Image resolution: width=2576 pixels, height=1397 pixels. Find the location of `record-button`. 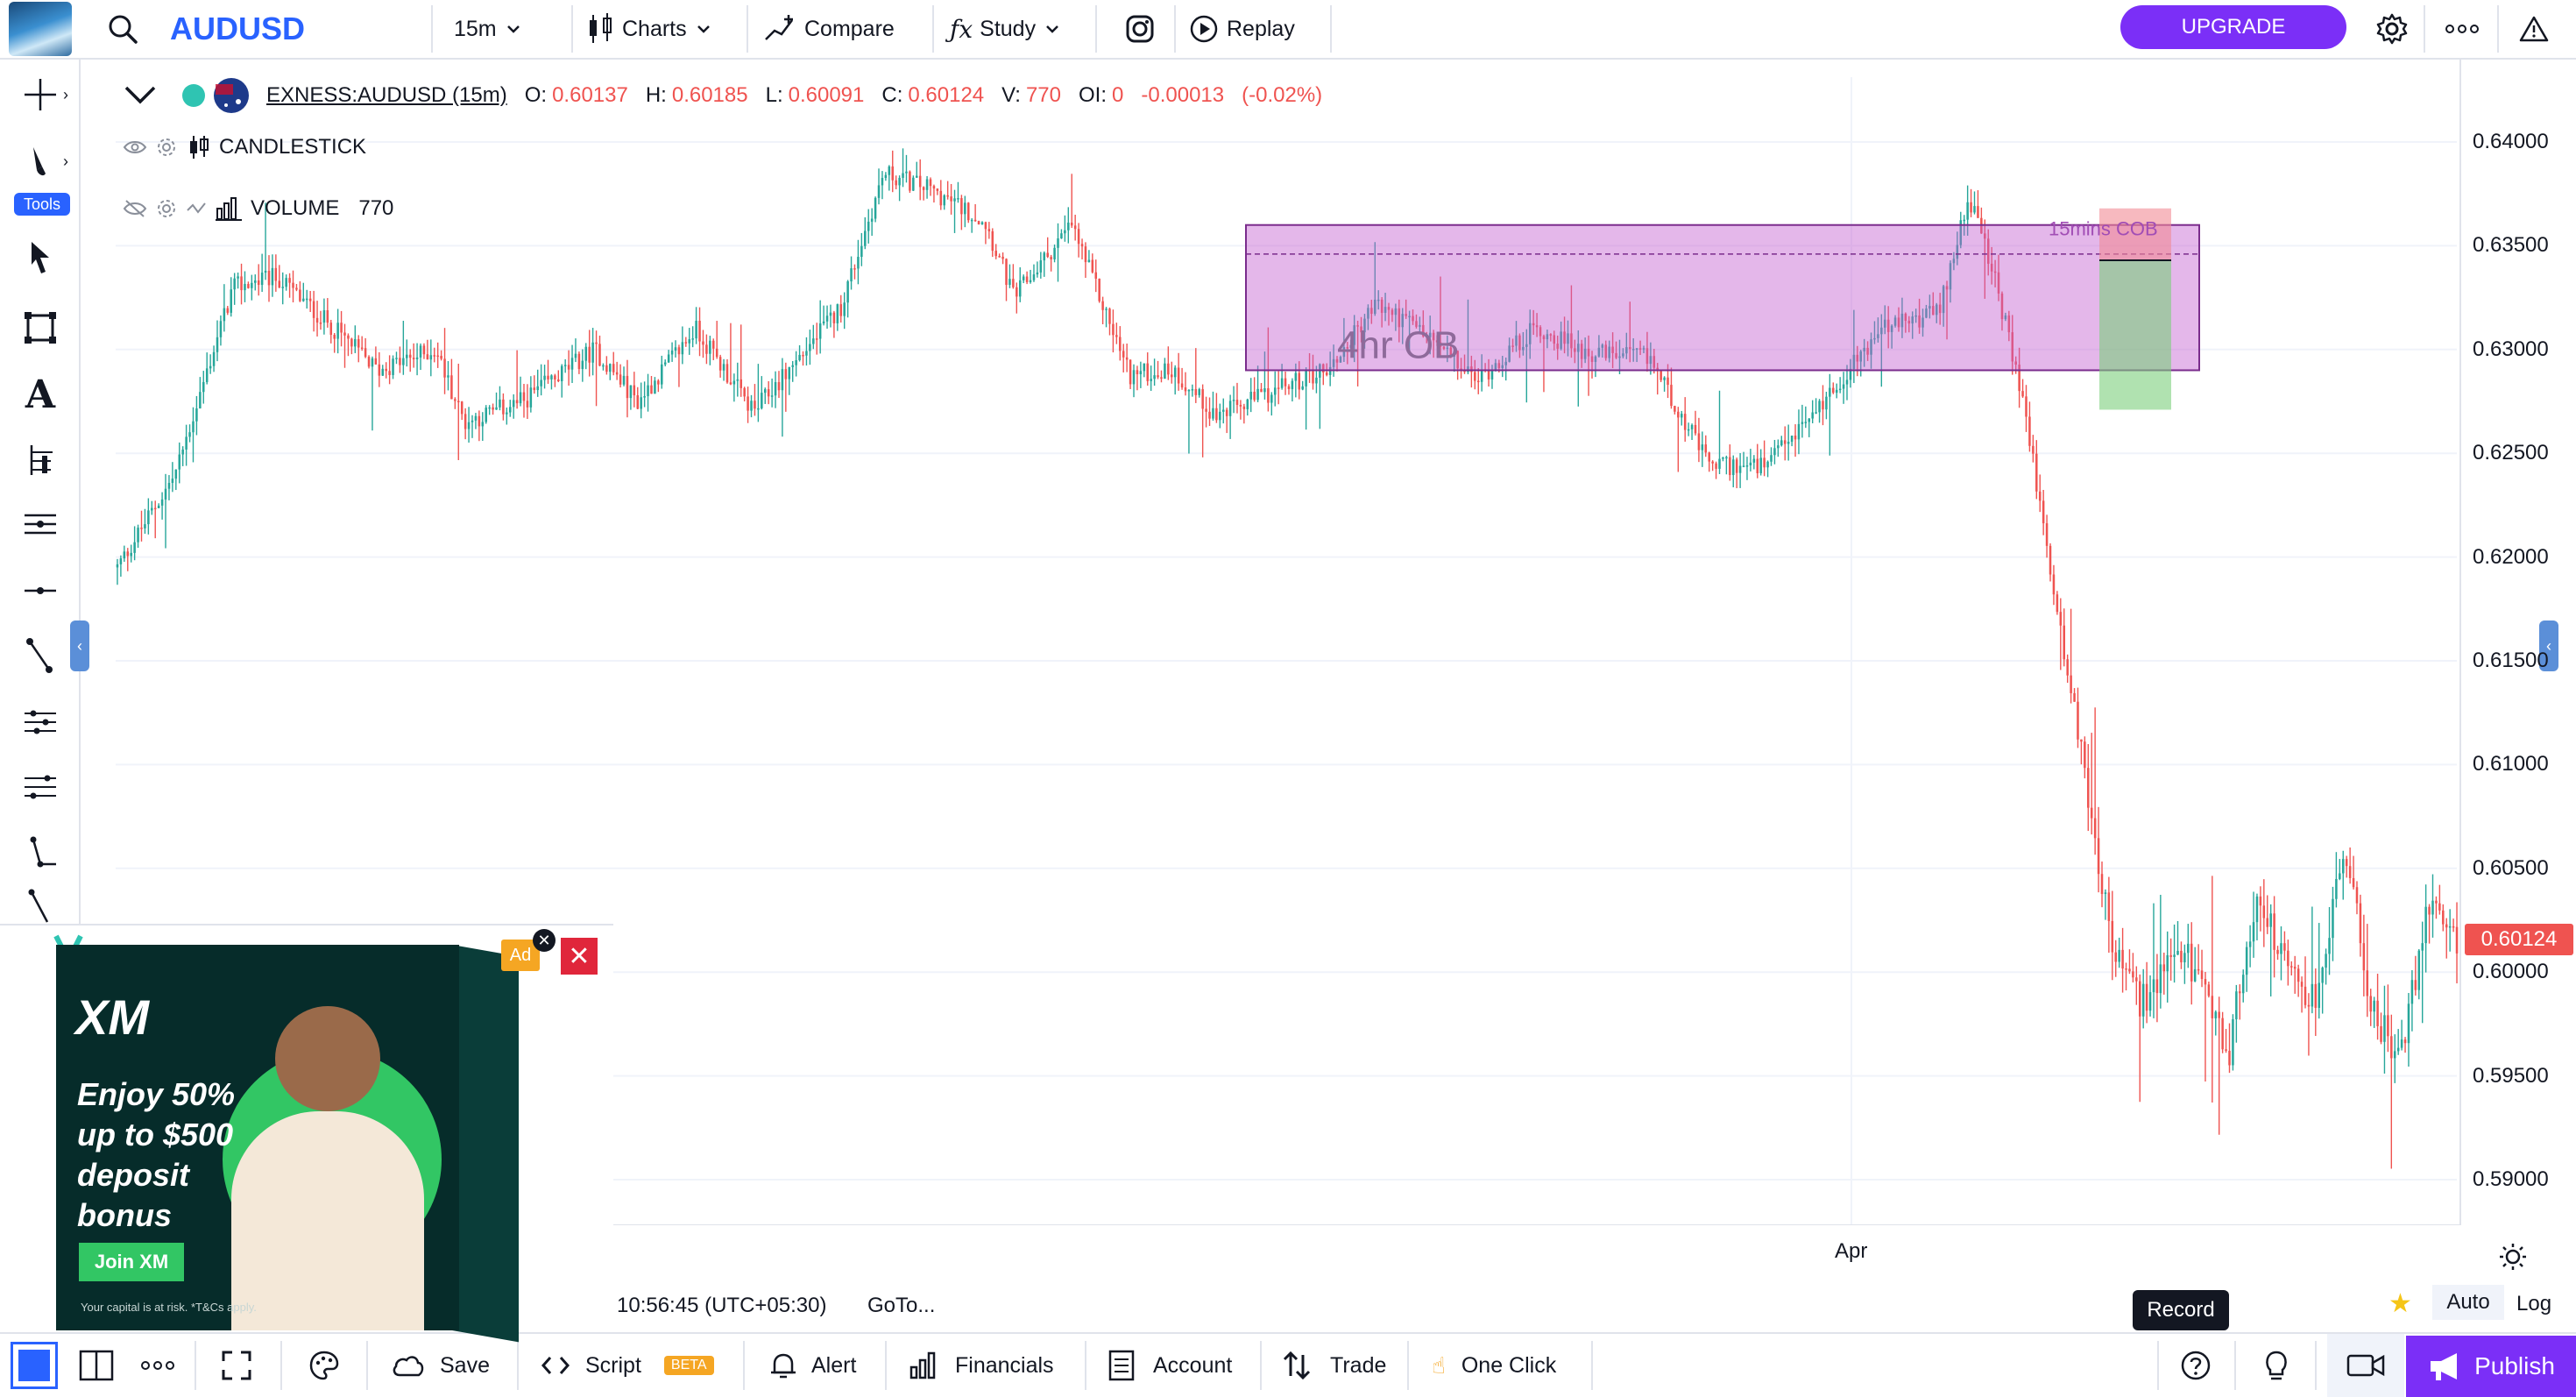

record-button is located at coordinates (2365, 1365).